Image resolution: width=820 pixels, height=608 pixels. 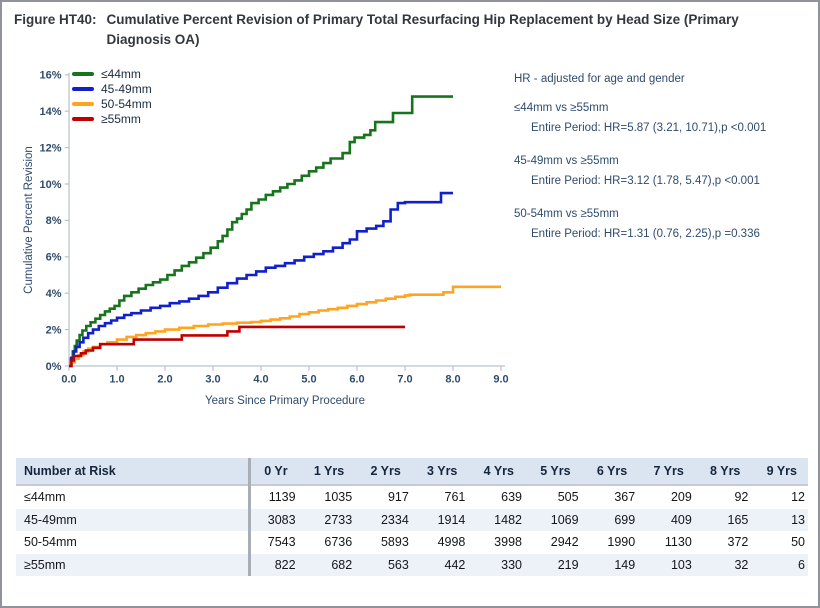 What do you see at coordinates (281, 519) in the screenshot?
I see `risk-value: 3083` at bounding box center [281, 519].